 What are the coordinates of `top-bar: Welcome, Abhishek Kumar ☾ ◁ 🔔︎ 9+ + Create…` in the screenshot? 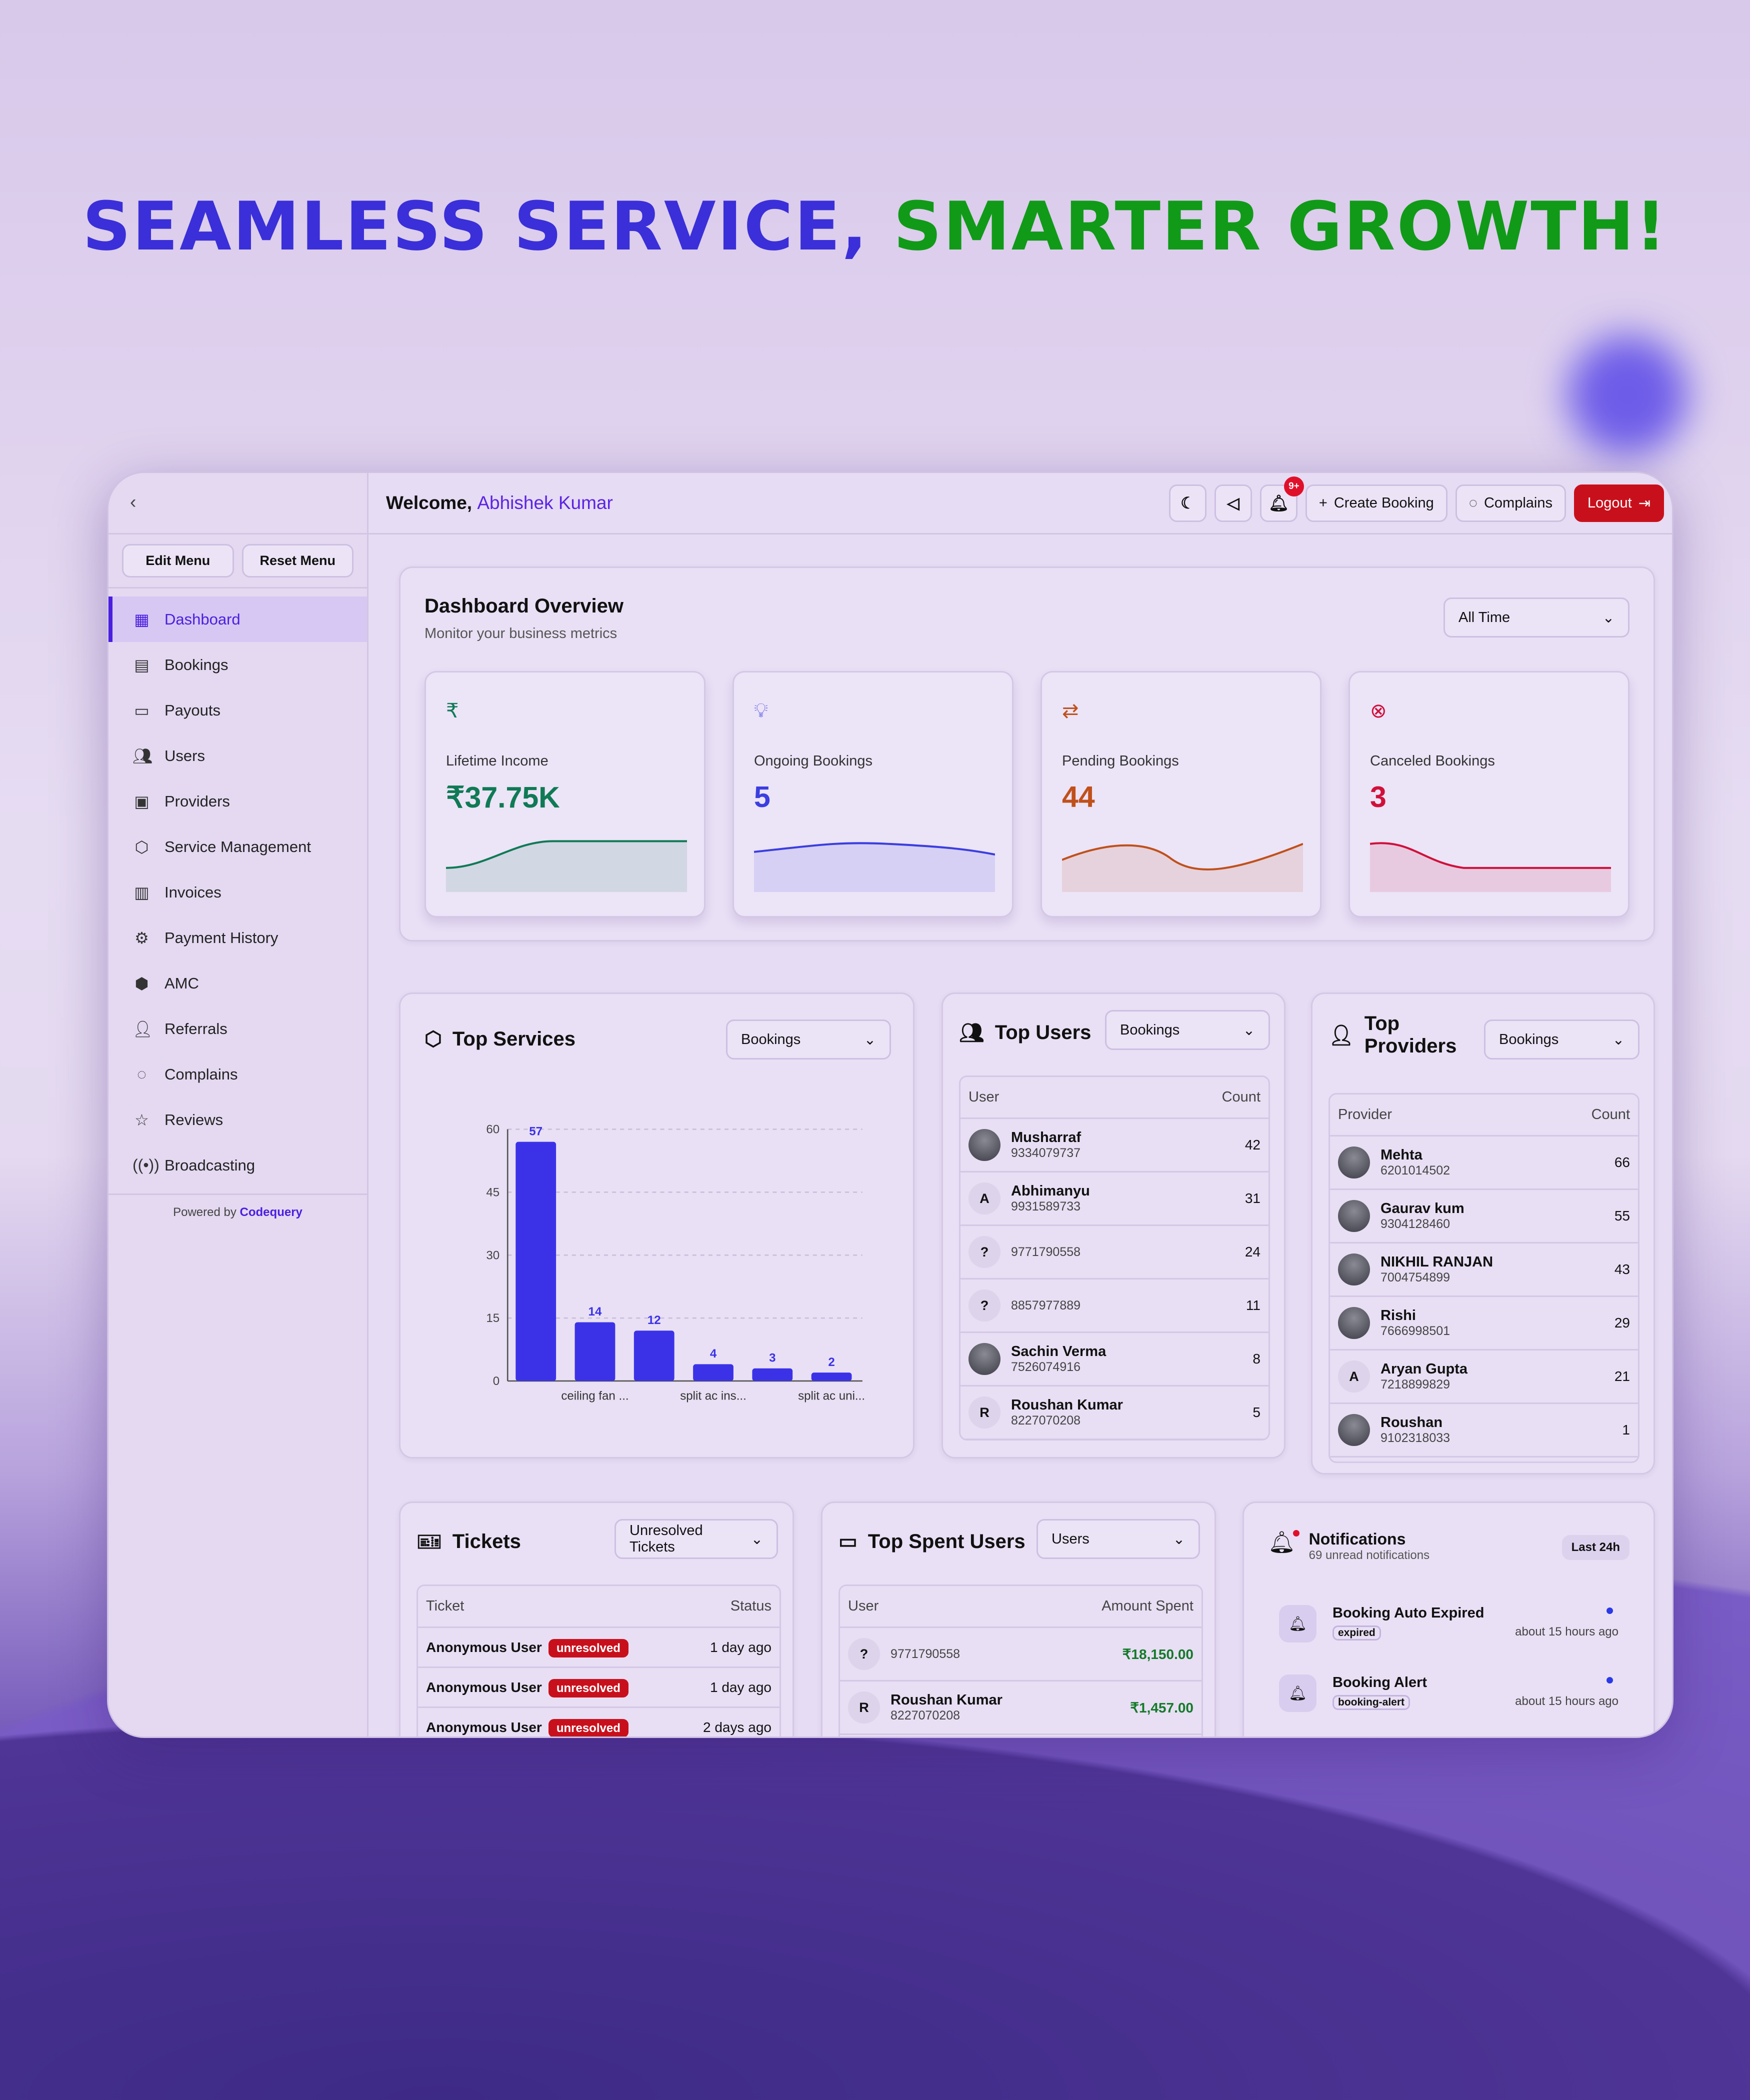 It's located at (1020, 503).